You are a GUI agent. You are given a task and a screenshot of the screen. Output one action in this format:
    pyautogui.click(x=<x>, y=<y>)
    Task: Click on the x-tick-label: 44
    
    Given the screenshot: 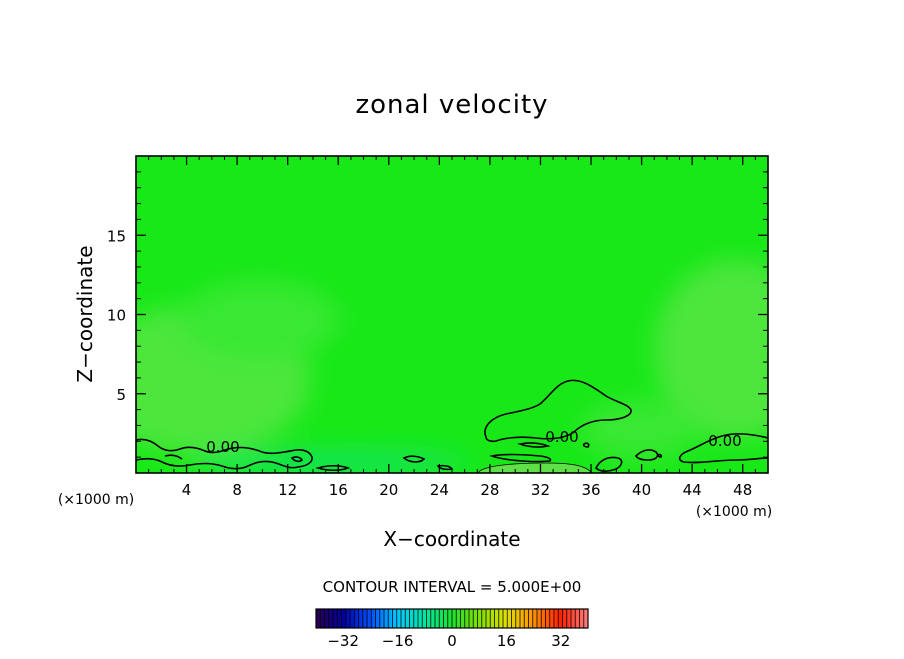 What is the action you would take?
    pyautogui.click(x=692, y=490)
    